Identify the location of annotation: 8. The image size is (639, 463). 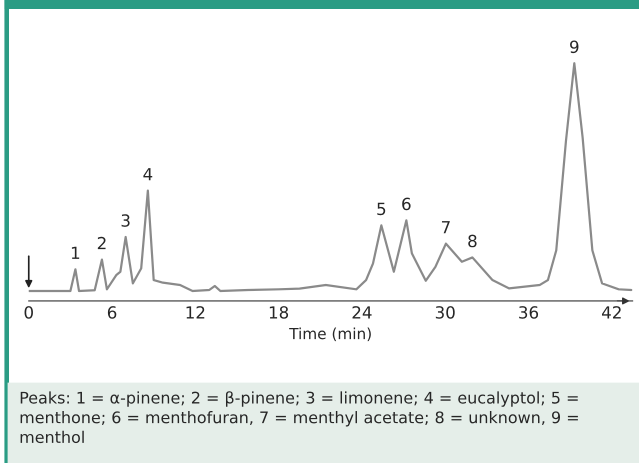
(472, 241).